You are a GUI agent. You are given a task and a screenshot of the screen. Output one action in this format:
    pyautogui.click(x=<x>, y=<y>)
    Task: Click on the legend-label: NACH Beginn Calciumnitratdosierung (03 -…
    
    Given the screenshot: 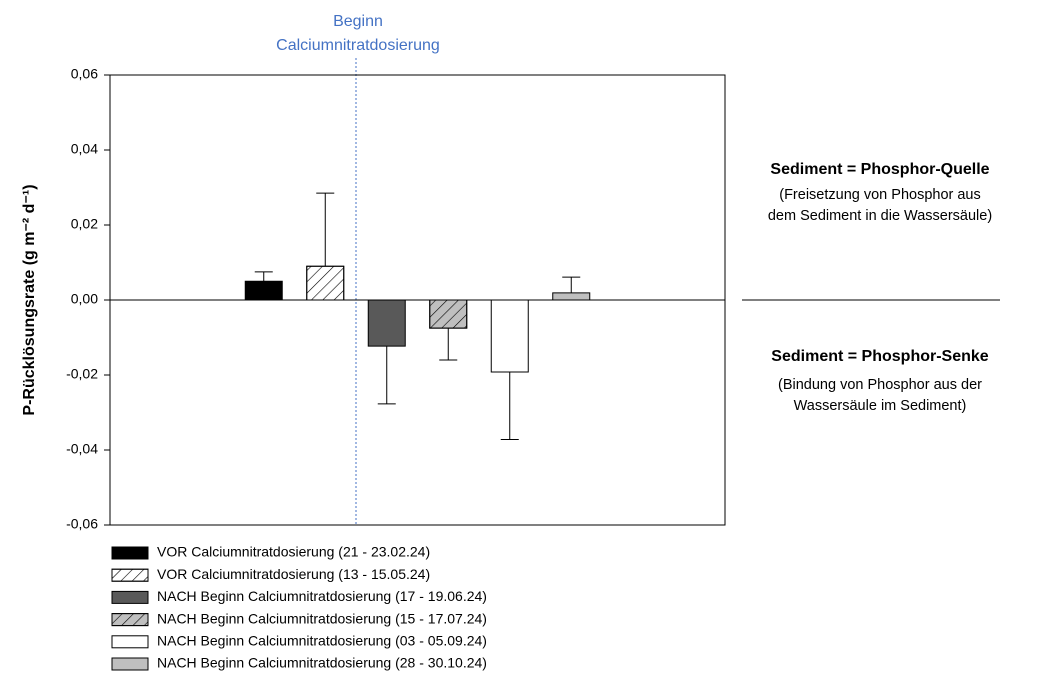 What is the action you would take?
    pyautogui.click(x=322, y=641)
    